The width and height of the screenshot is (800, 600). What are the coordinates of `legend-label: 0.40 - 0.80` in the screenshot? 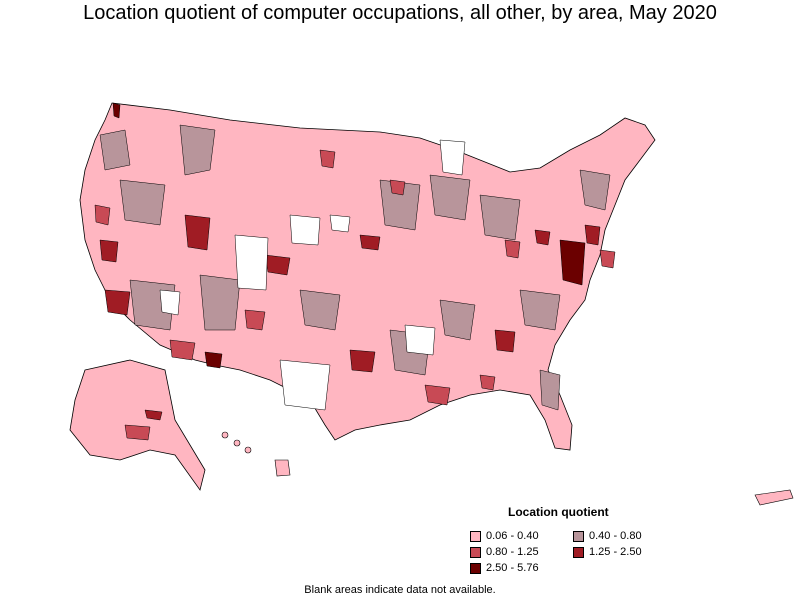 It's located at (615, 536).